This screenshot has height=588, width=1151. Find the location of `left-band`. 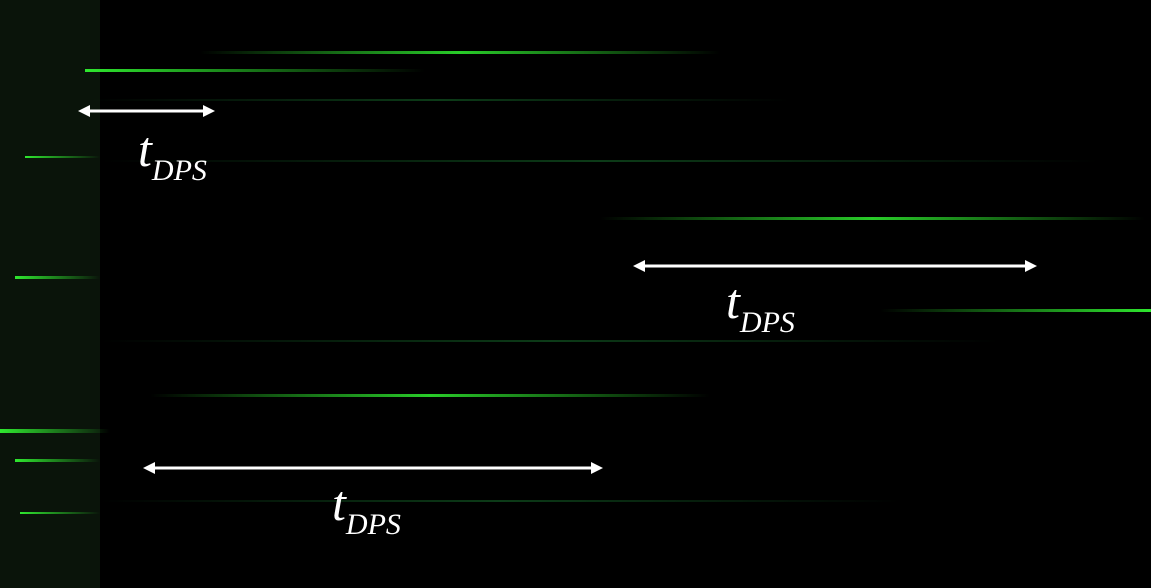

left-band is located at coordinates (50, 294).